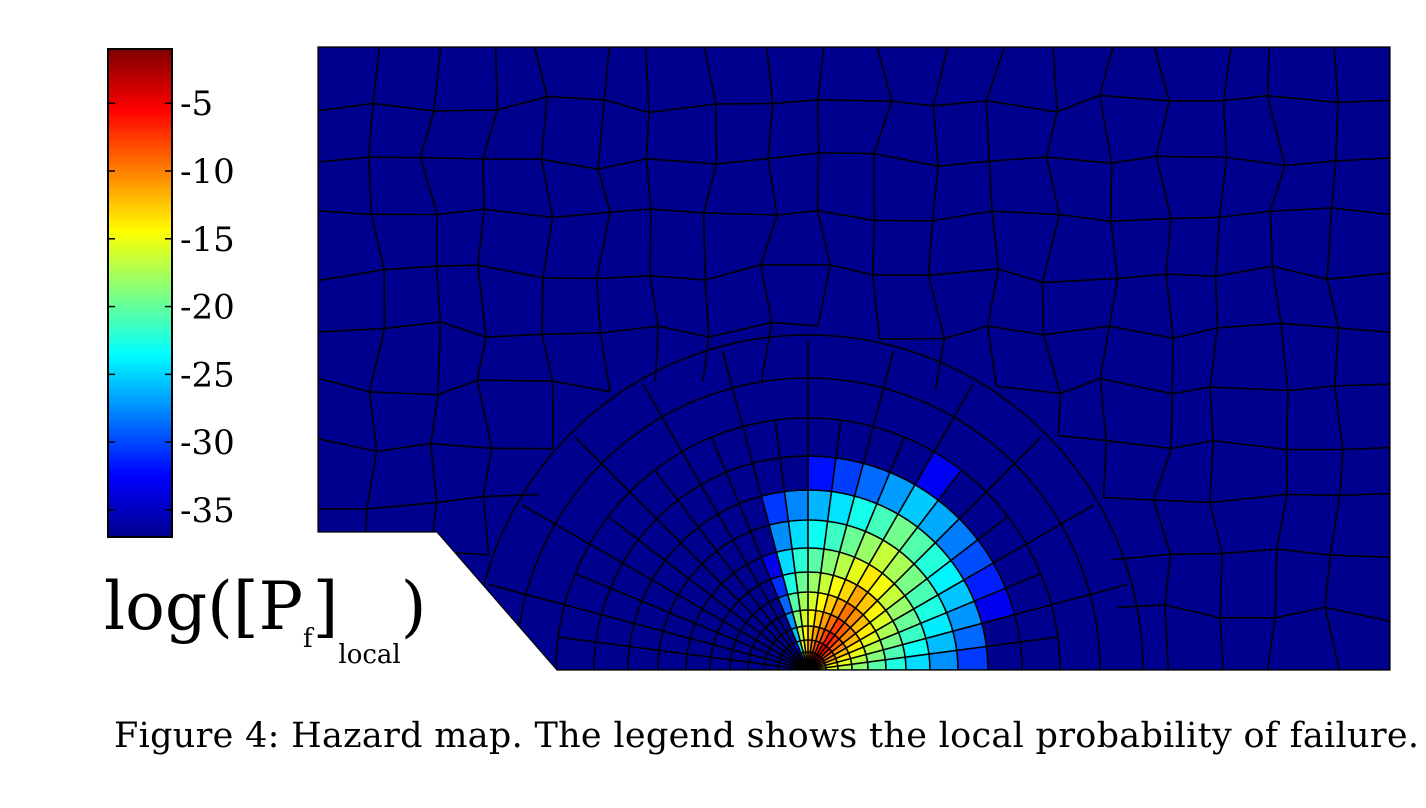 The height and width of the screenshot is (808, 1426). Describe the element at coordinates (207, 511) in the screenshot. I see `colorbar-tick-label: -35` at that location.